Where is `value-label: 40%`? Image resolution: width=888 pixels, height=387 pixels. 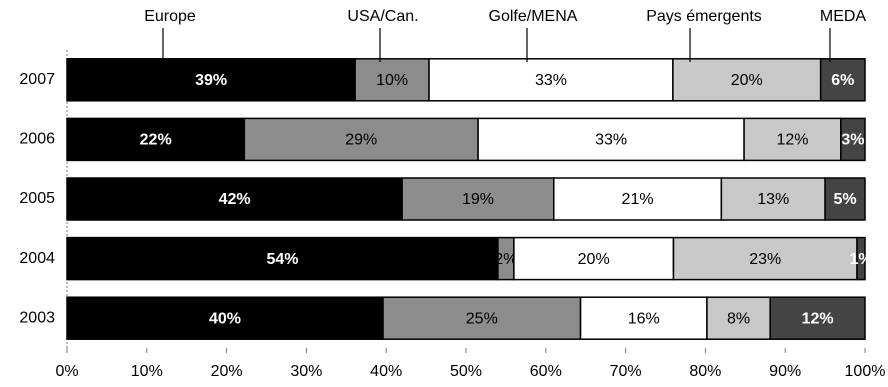 value-label: 40% is located at coordinates (225, 318).